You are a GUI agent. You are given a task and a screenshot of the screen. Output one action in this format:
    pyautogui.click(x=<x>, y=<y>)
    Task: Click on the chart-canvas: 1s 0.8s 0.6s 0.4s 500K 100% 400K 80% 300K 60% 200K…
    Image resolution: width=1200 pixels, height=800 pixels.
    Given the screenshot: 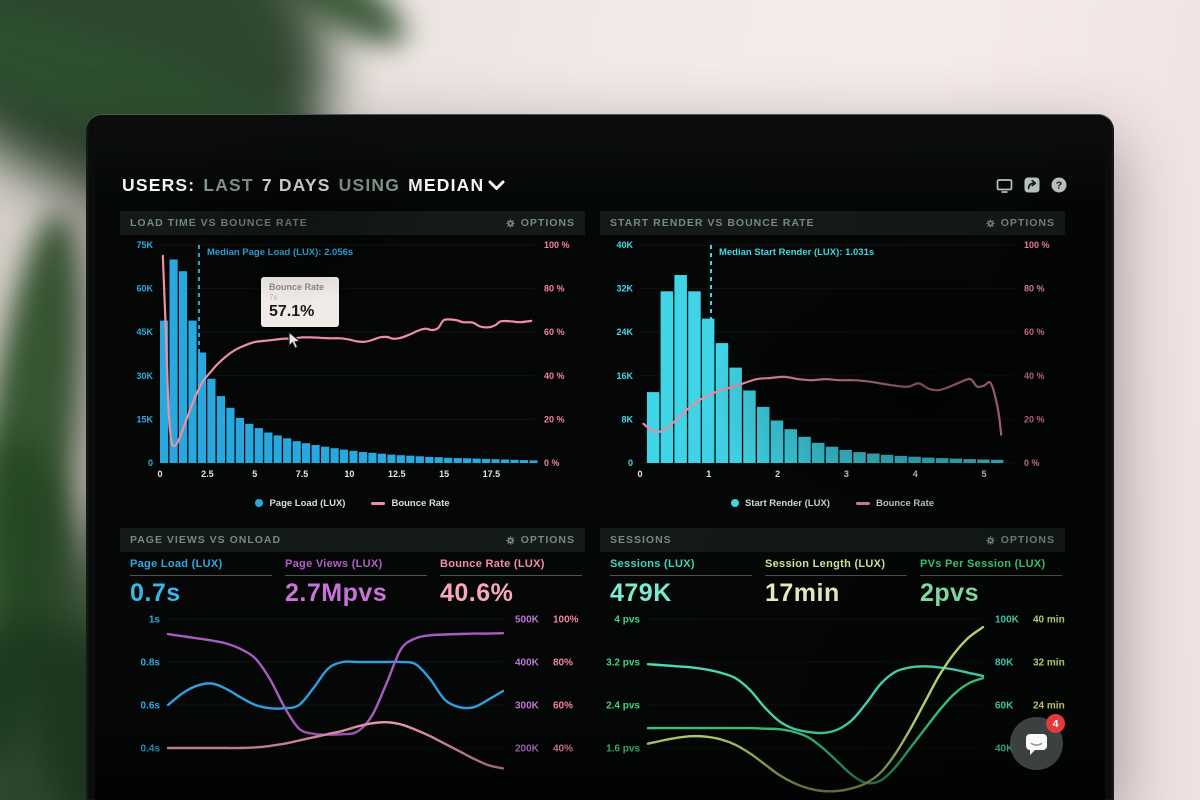 What is the action you would take?
    pyautogui.click(x=360, y=692)
    